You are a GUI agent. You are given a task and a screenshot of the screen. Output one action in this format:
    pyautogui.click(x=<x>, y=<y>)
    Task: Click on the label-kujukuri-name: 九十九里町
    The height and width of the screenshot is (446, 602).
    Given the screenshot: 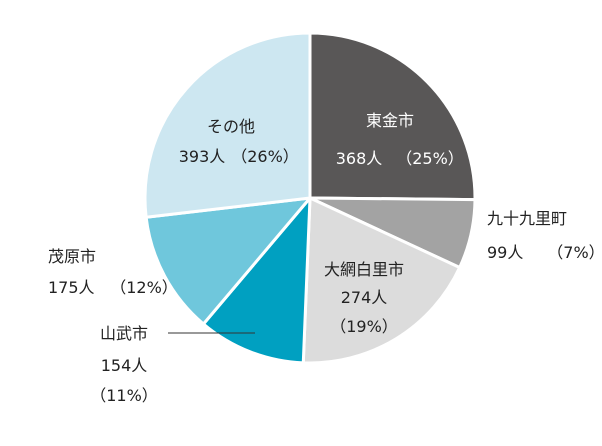 What is the action you would take?
    pyautogui.click(x=527, y=218)
    